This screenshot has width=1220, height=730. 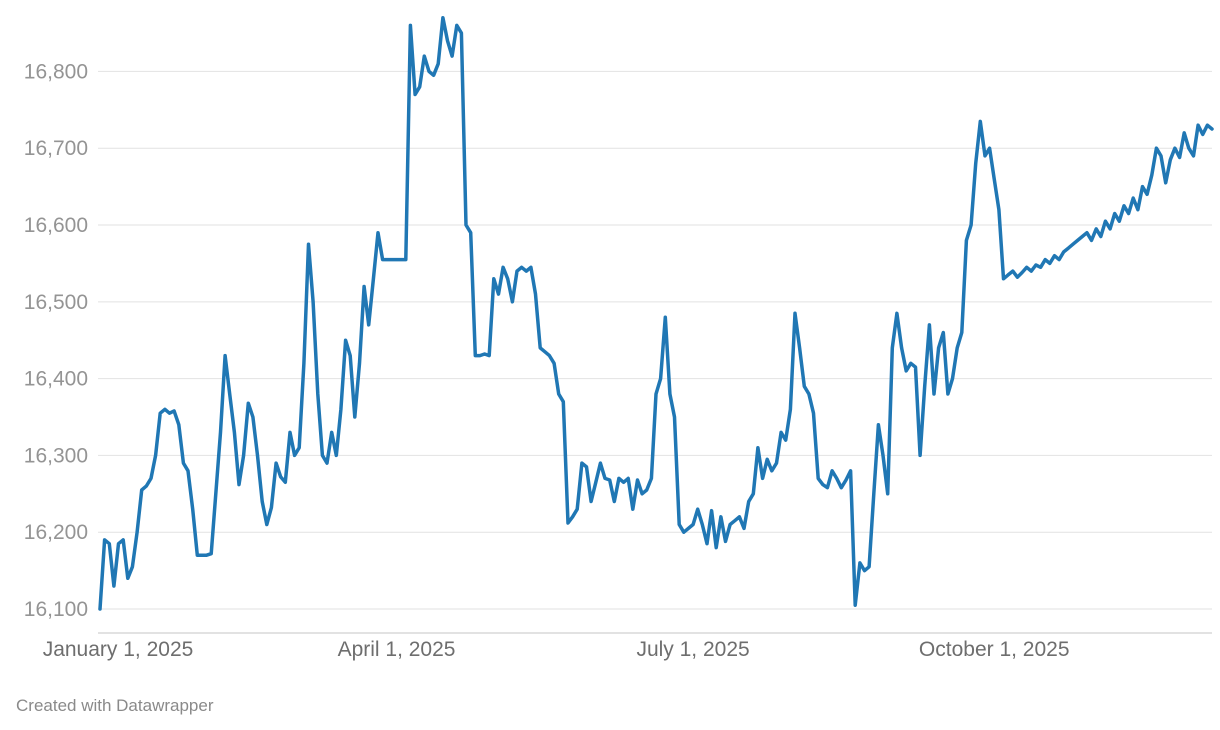 What do you see at coordinates (56, 532) in the screenshot?
I see `y-tick-label: 16,200` at bounding box center [56, 532].